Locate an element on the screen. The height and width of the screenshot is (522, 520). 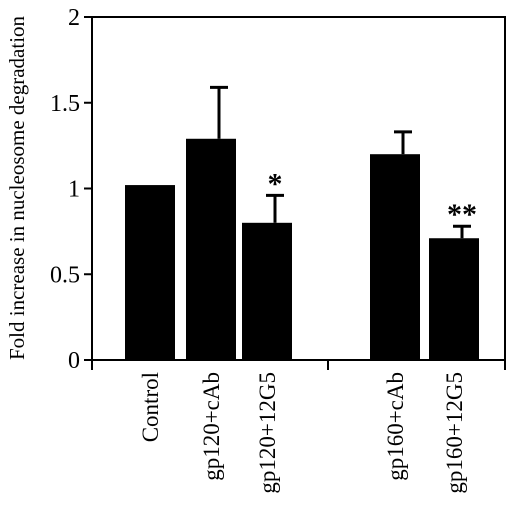
y-axis-ticks: 0 0.5 1 1.5 2 is located at coordinates (71, 189).